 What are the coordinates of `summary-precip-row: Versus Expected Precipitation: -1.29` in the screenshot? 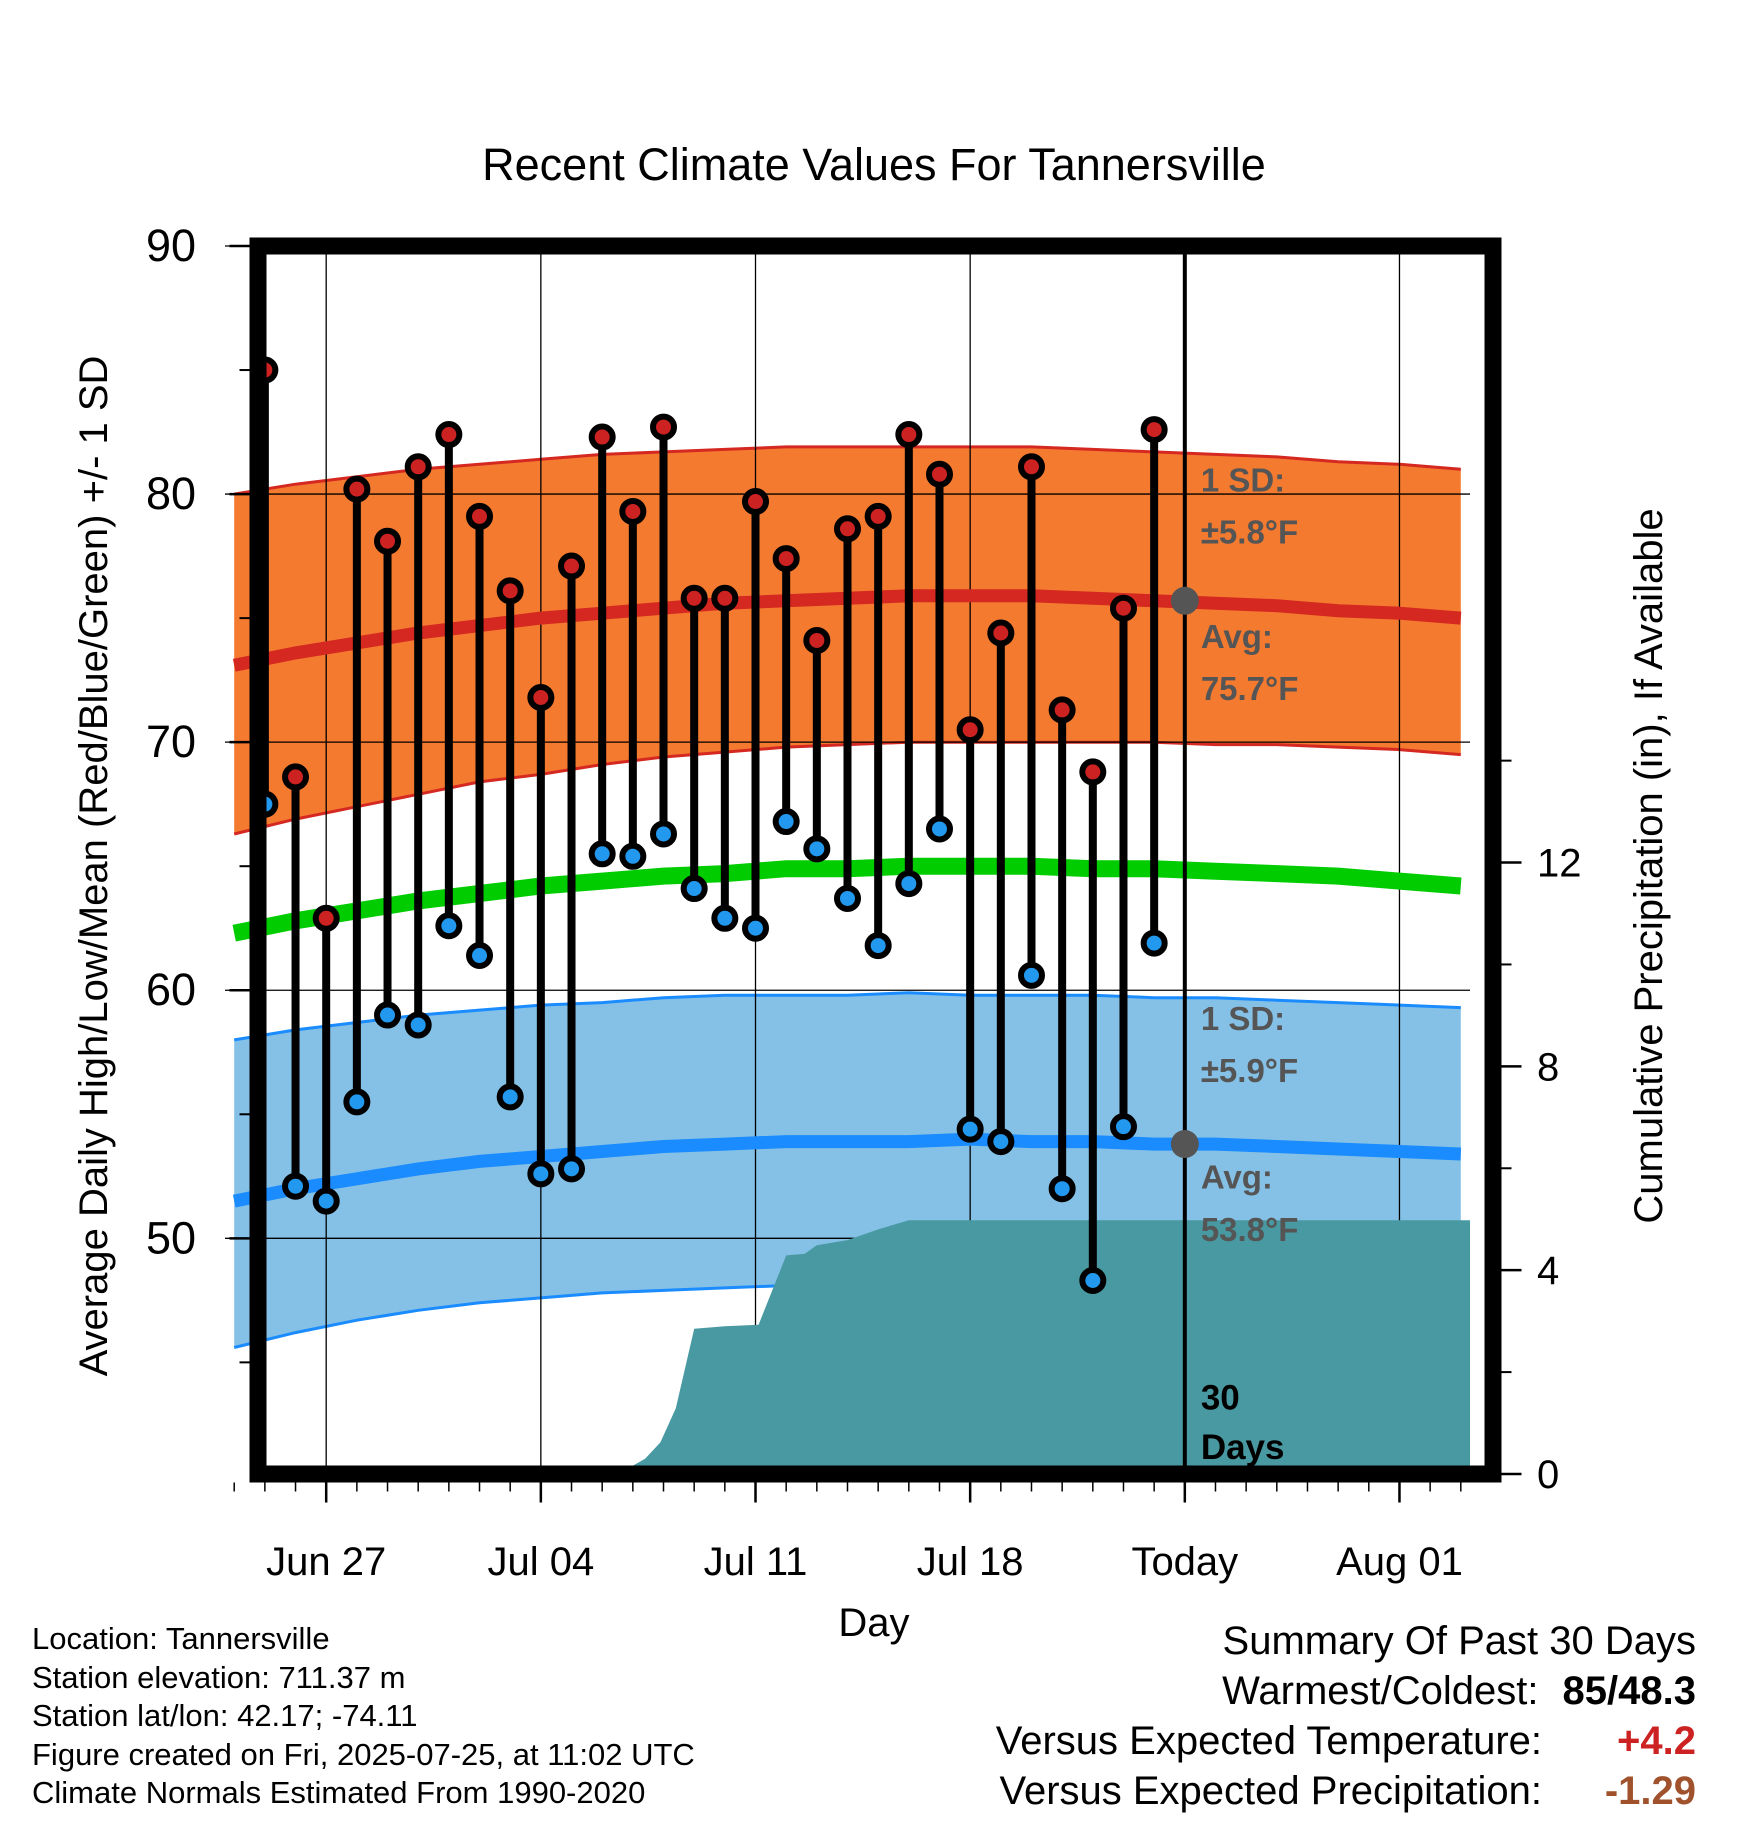 It's located at (1346, 1791).